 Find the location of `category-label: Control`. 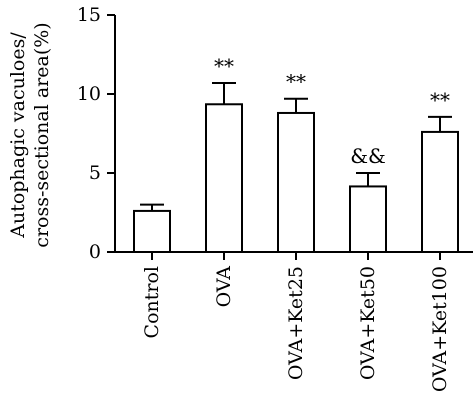

category-label: Control is located at coordinates (152, 302).